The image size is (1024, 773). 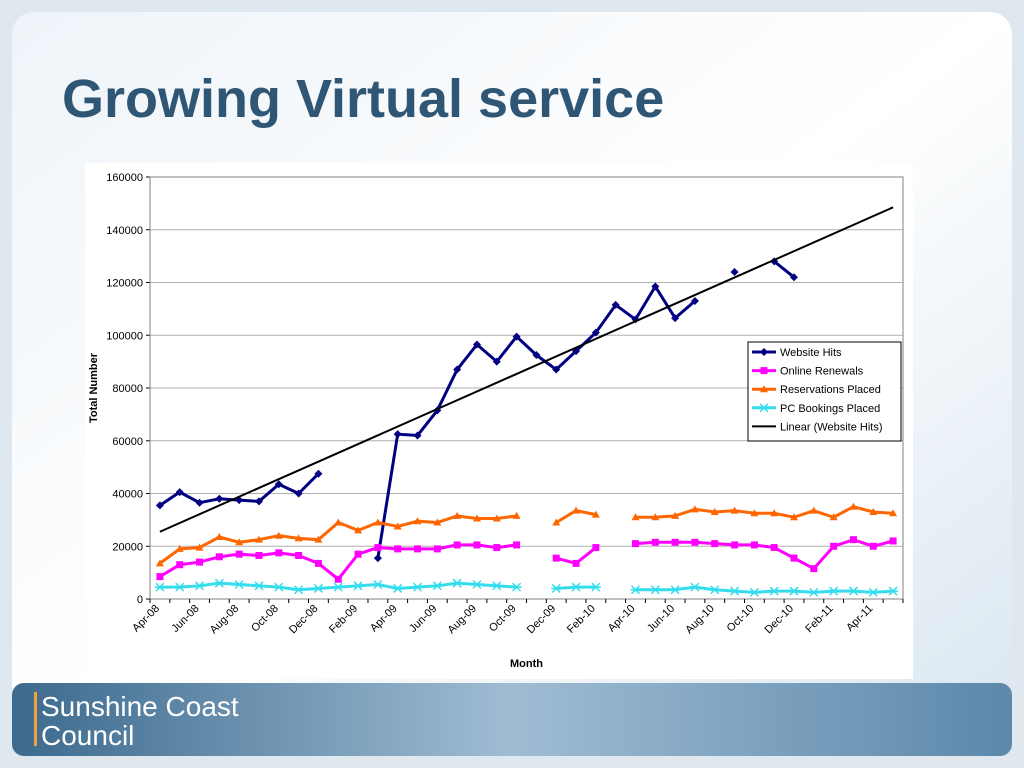 I want to click on footer-band, so click(x=512, y=719).